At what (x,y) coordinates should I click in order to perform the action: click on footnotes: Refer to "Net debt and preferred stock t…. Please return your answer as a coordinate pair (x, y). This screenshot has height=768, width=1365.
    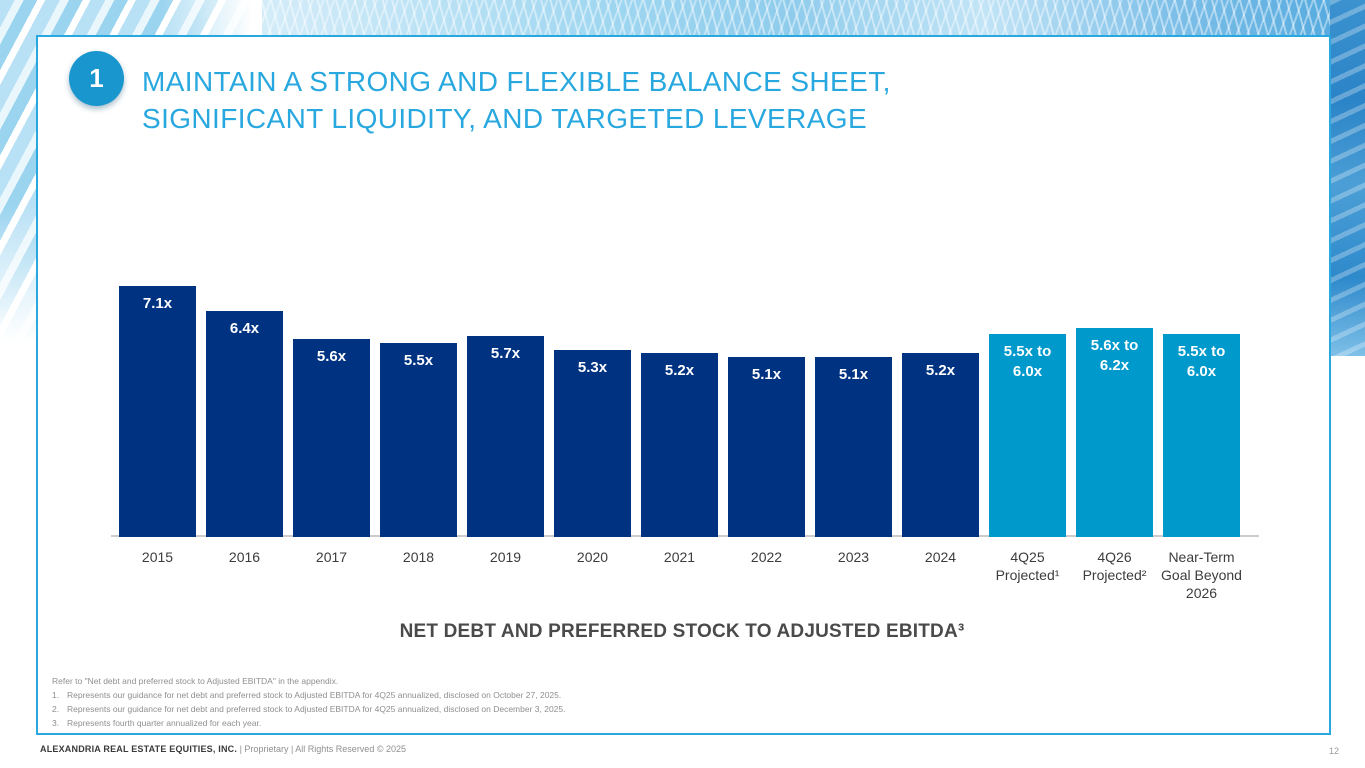
    Looking at the image, I should click on (309, 702).